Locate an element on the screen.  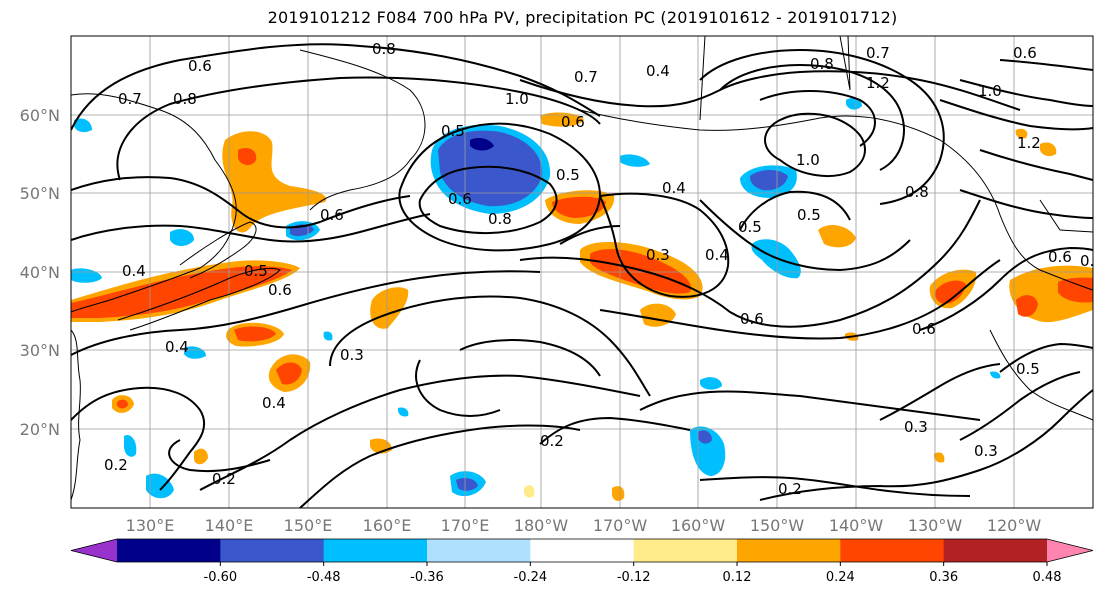
lon-label: 150°E is located at coordinates (308, 525).